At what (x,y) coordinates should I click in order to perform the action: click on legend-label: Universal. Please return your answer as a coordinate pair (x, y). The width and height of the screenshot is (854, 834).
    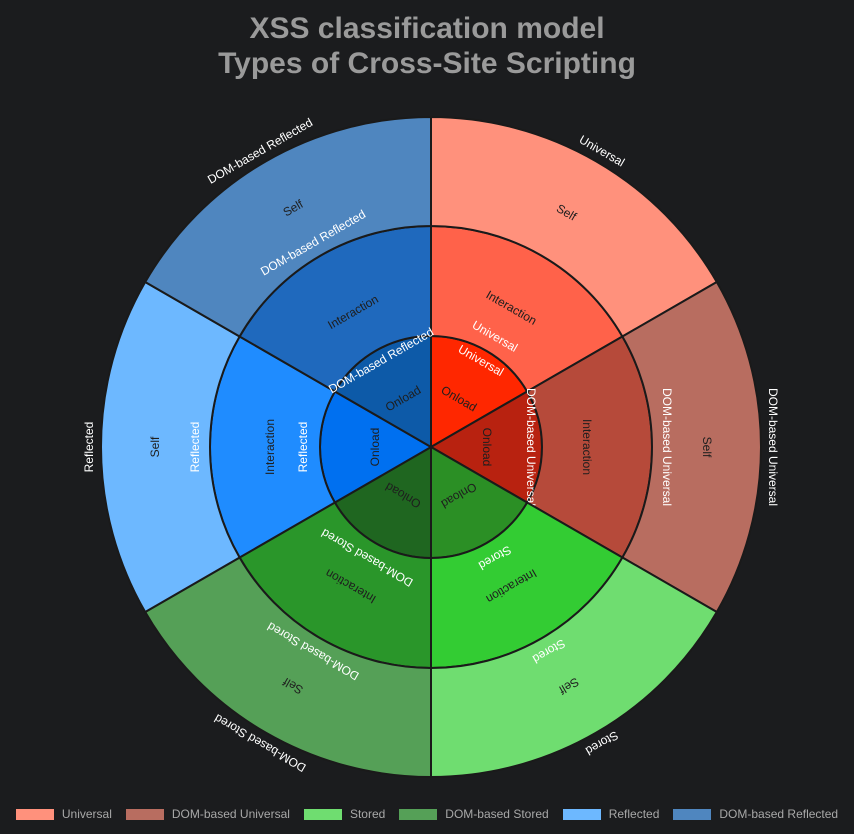
    Looking at the image, I should click on (86, 814).